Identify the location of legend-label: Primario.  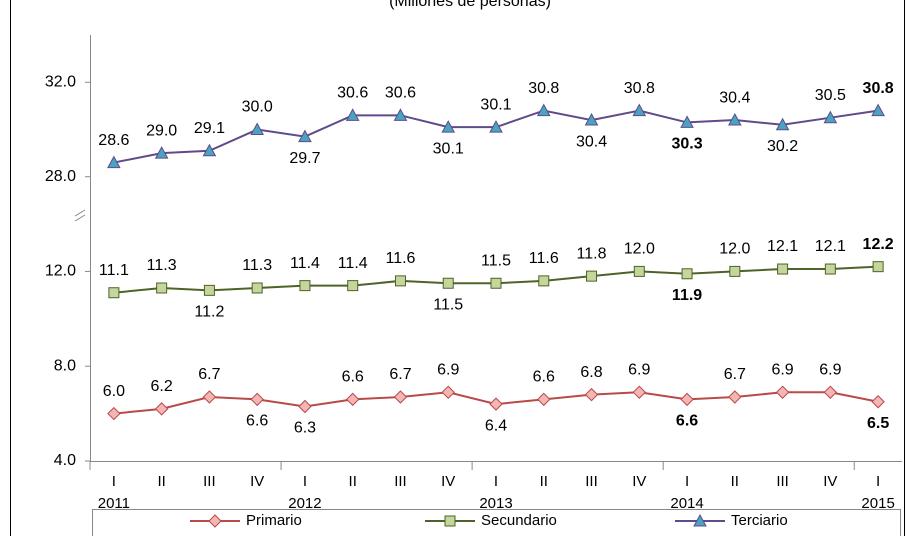
(274, 520).